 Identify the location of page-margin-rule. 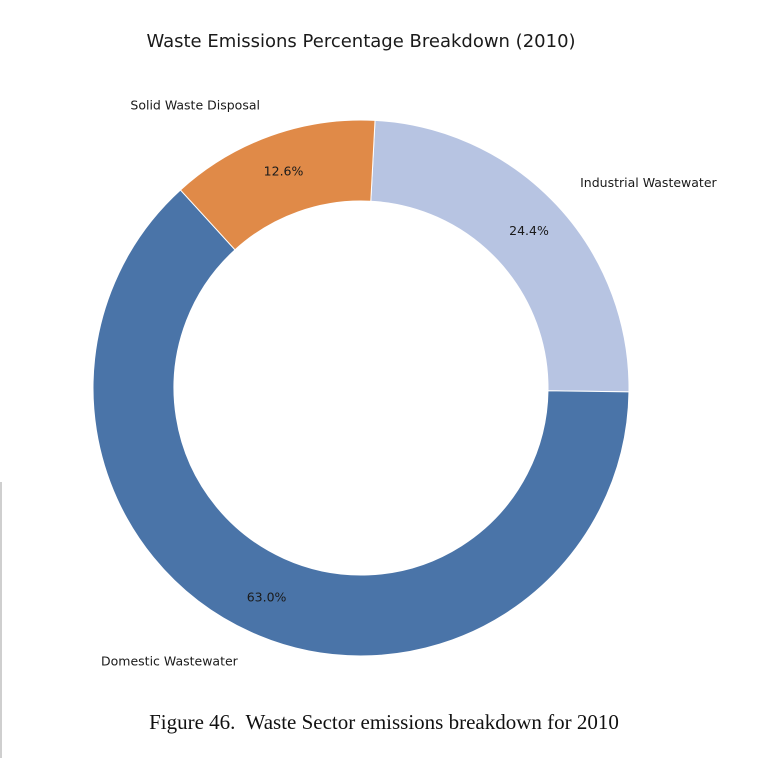
(1, 620).